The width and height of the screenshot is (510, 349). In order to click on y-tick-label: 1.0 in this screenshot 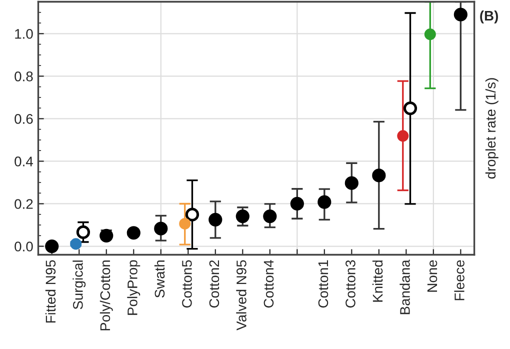, I will do `click(24, 33)`.